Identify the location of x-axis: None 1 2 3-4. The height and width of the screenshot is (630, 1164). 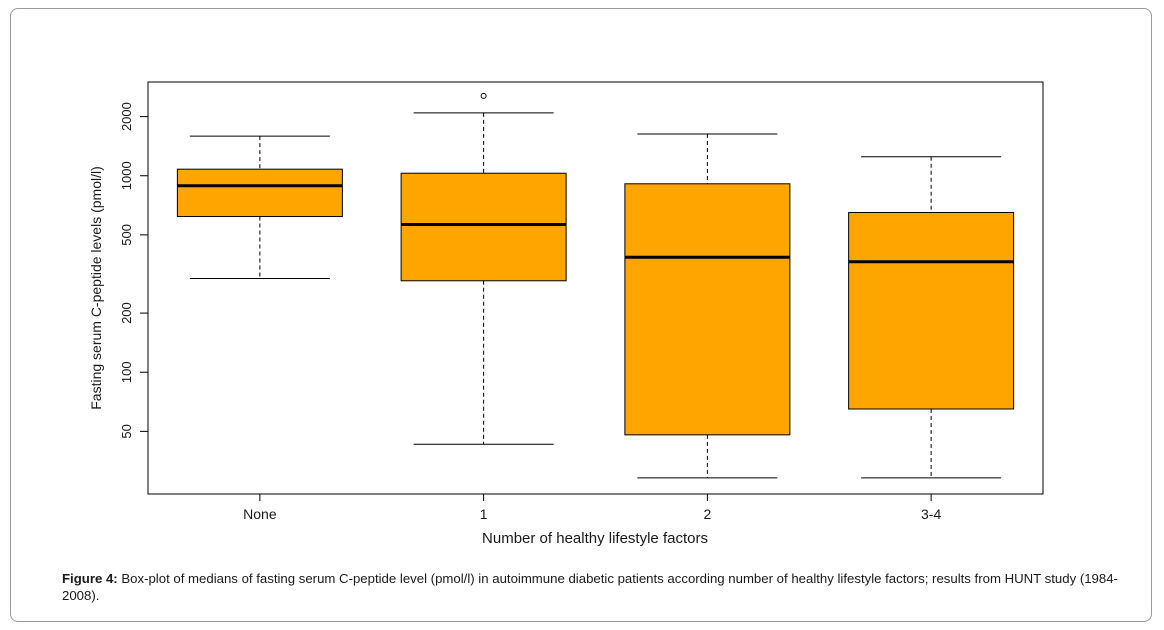
(592, 508).